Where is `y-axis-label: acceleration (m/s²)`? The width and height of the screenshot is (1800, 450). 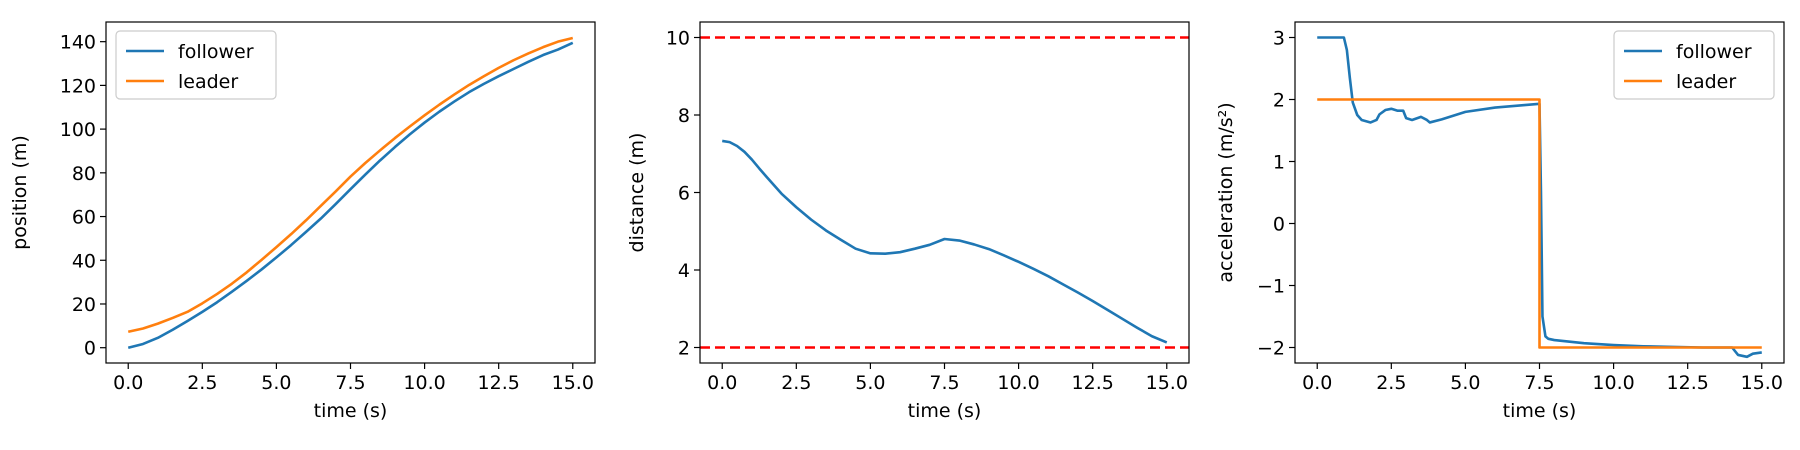 y-axis-label: acceleration (m/s²) is located at coordinates (1226, 192).